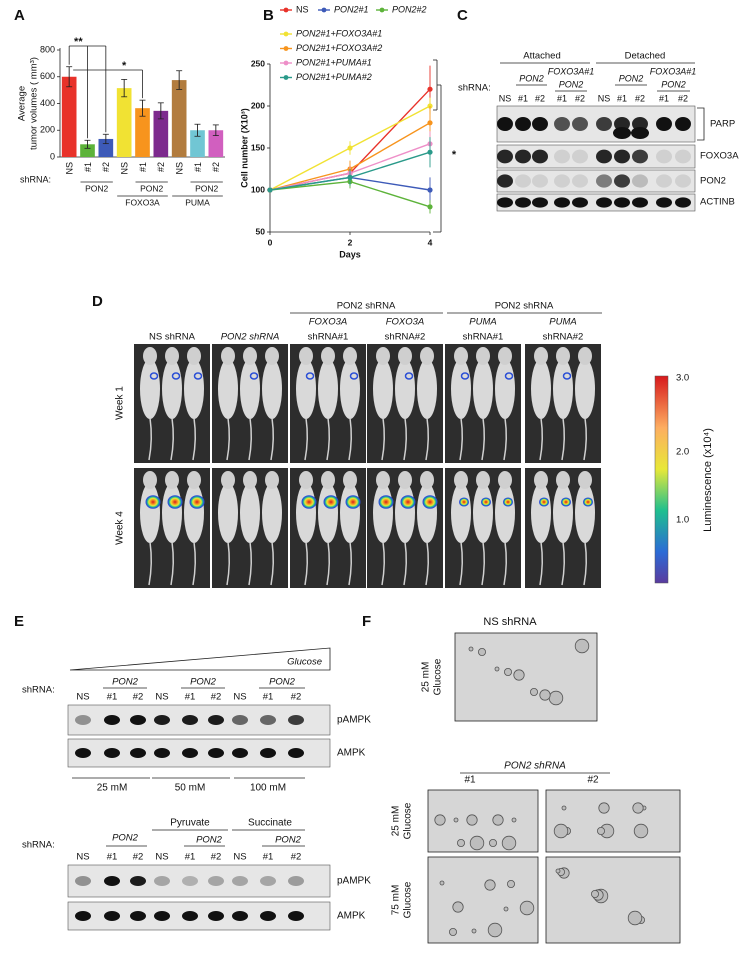 This screenshot has width=749, height=955. Describe the element at coordinates (197, 202) in the screenshot. I see `group-label: PUMA` at that location.